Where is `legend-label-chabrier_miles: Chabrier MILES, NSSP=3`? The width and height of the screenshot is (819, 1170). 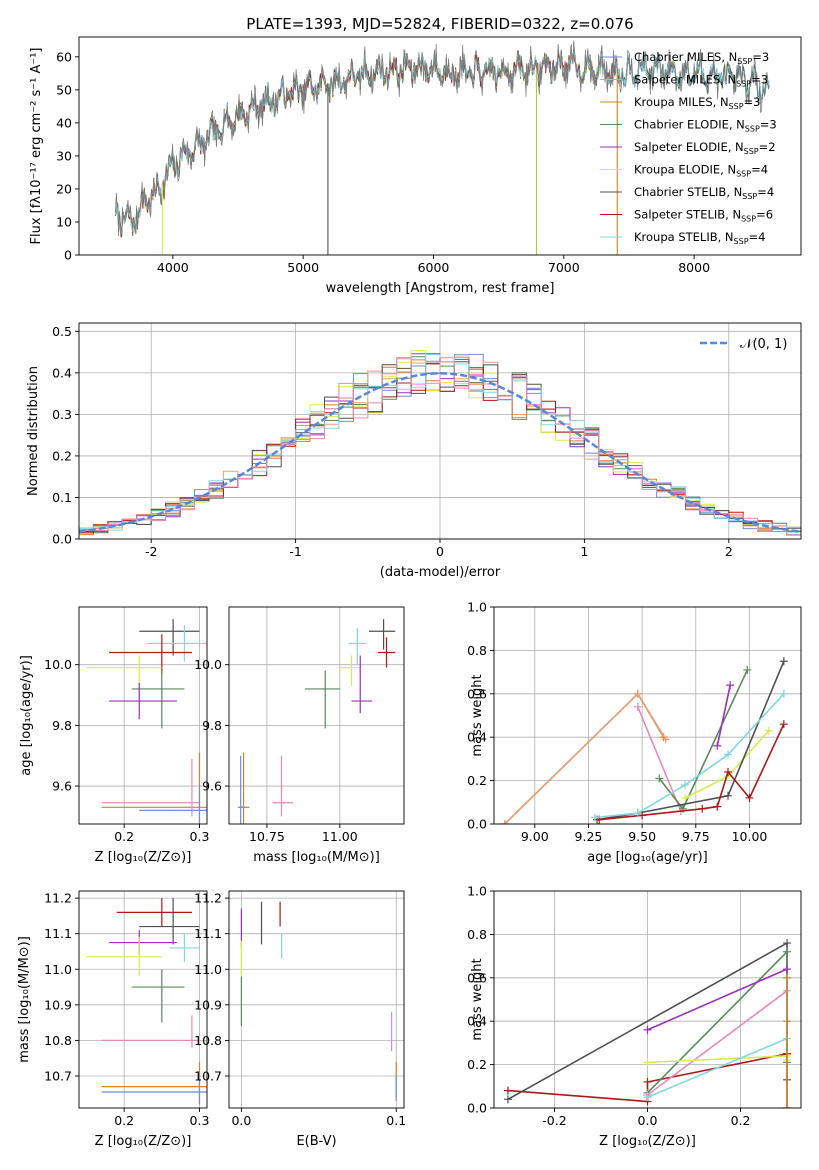
legend-label-chabrier_miles: Chabrier MILES, NSSP=3 is located at coordinates (701, 58).